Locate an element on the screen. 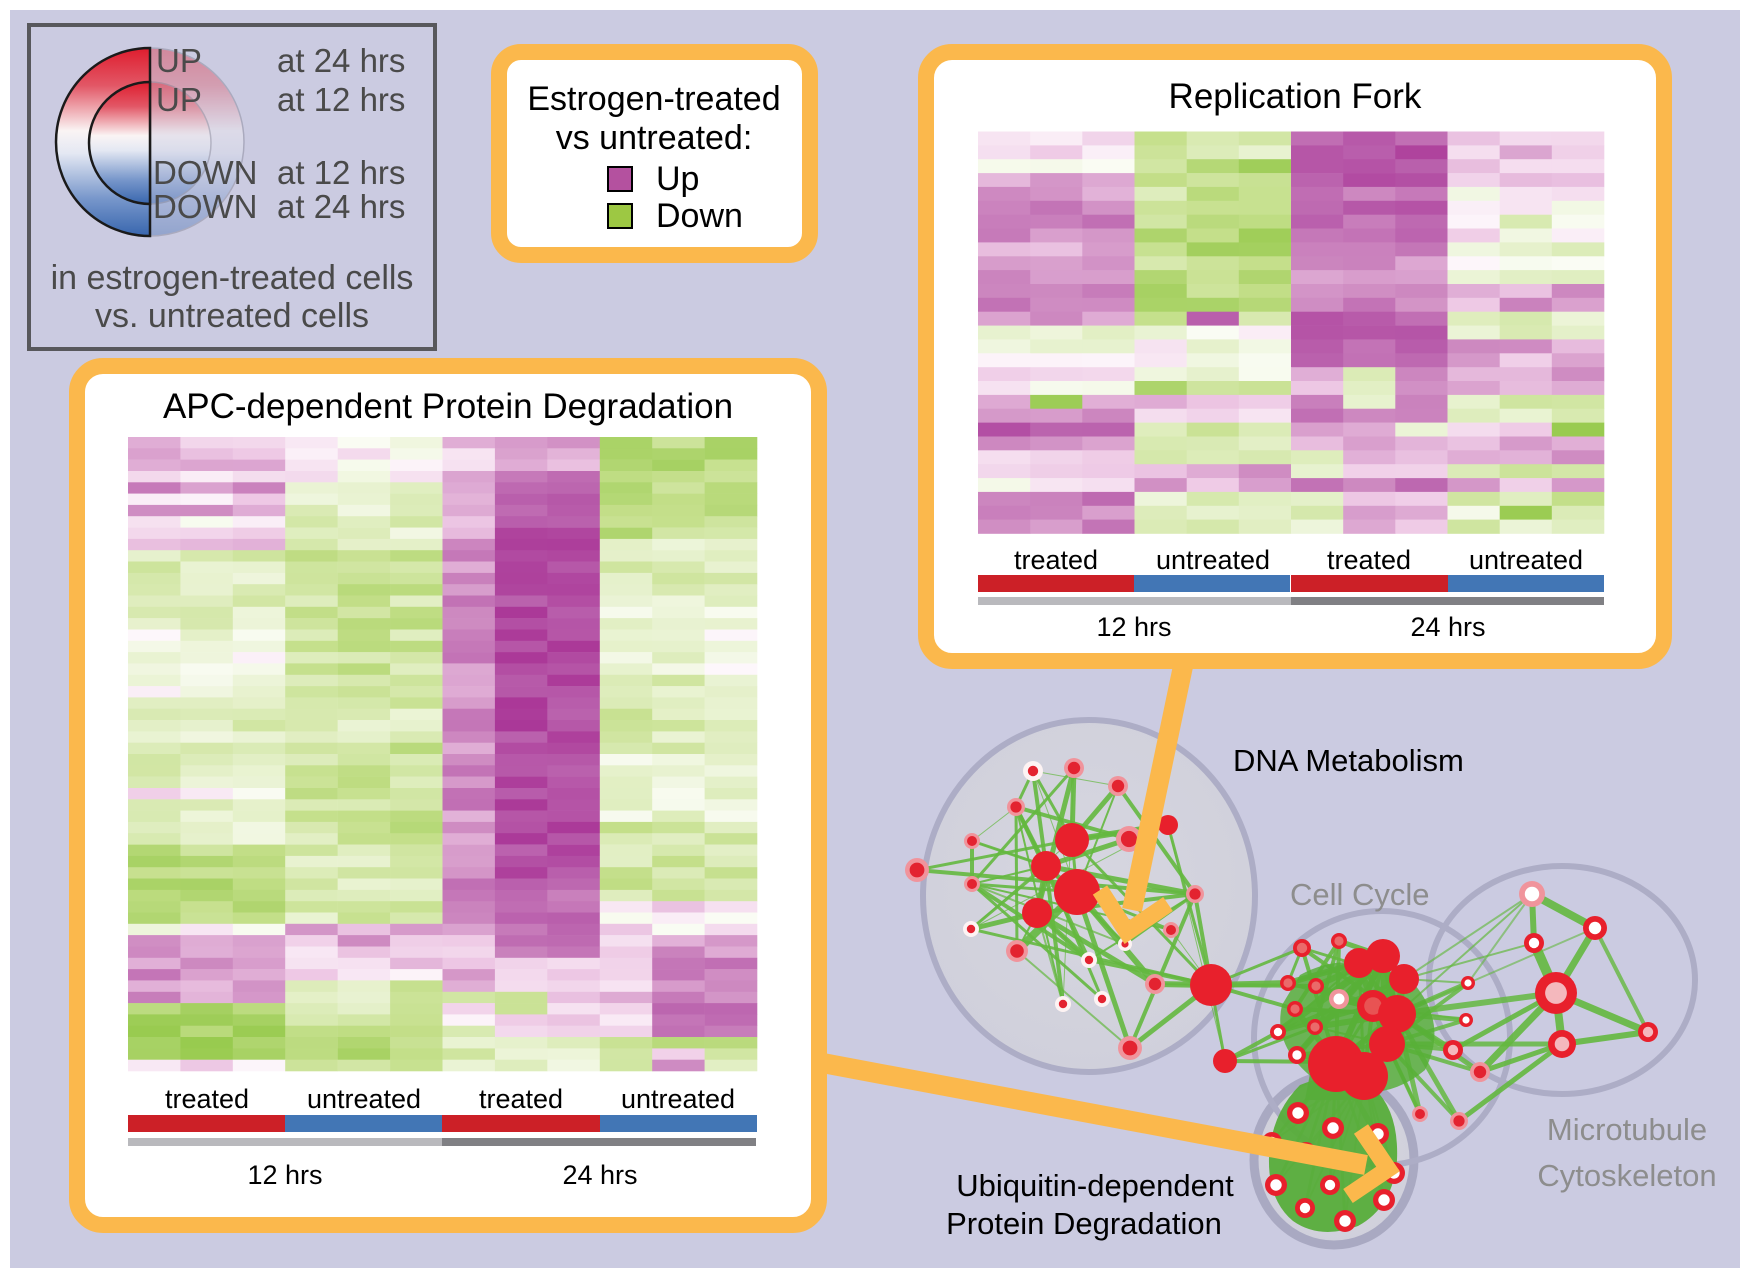 Image resolution: width=1750 pixels, height=1284 pixels. svg-text: DNA Metabolism is located at coordinates (1348, 760).